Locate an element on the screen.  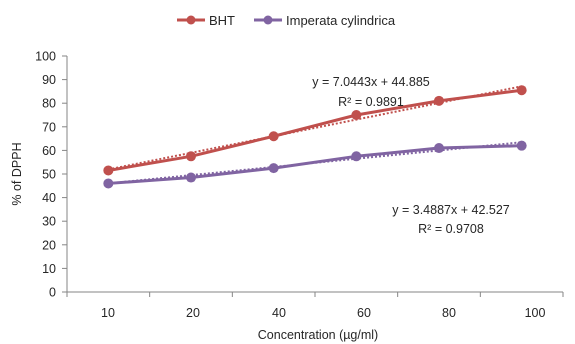
legend-item-0: BHT is located at coordinates (206, 20).